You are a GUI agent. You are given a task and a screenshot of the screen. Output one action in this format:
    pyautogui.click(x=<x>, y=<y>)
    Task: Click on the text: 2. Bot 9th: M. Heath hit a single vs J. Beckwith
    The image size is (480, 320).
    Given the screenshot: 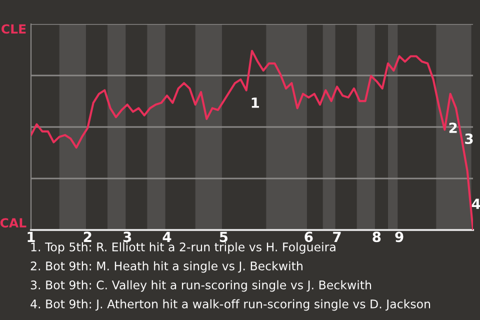 What is the action you would take?
    pyautogui.click(x=166, y=267)
    